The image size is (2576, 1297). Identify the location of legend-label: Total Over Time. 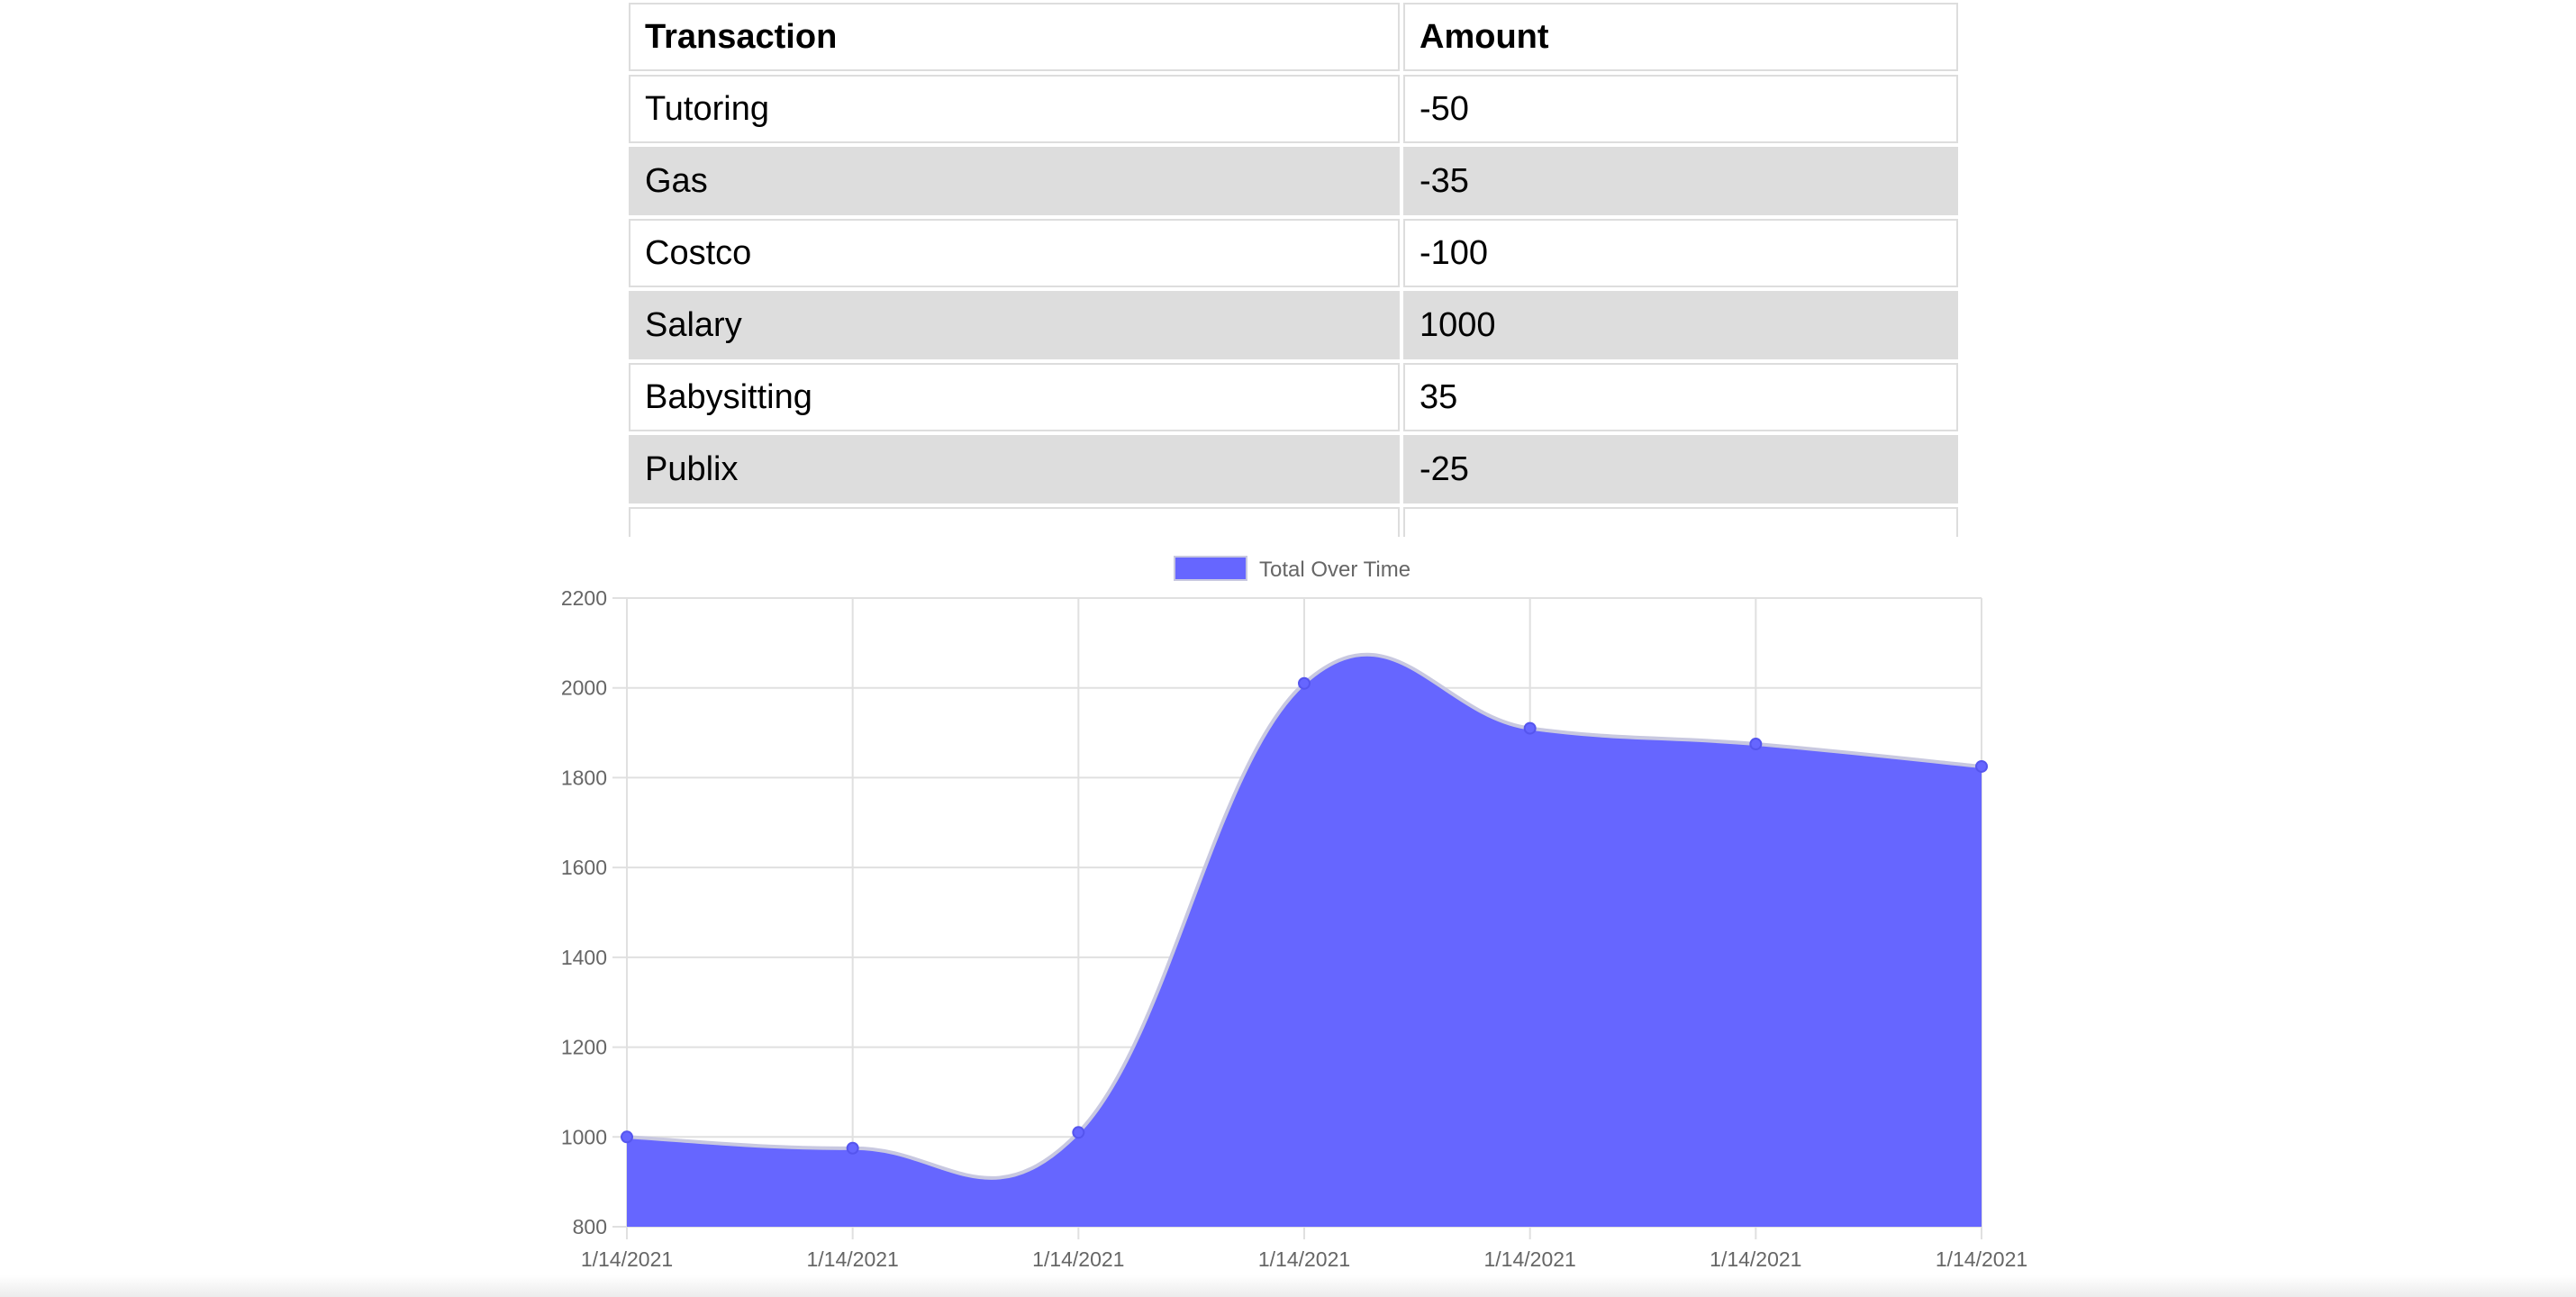
(1334, 570).